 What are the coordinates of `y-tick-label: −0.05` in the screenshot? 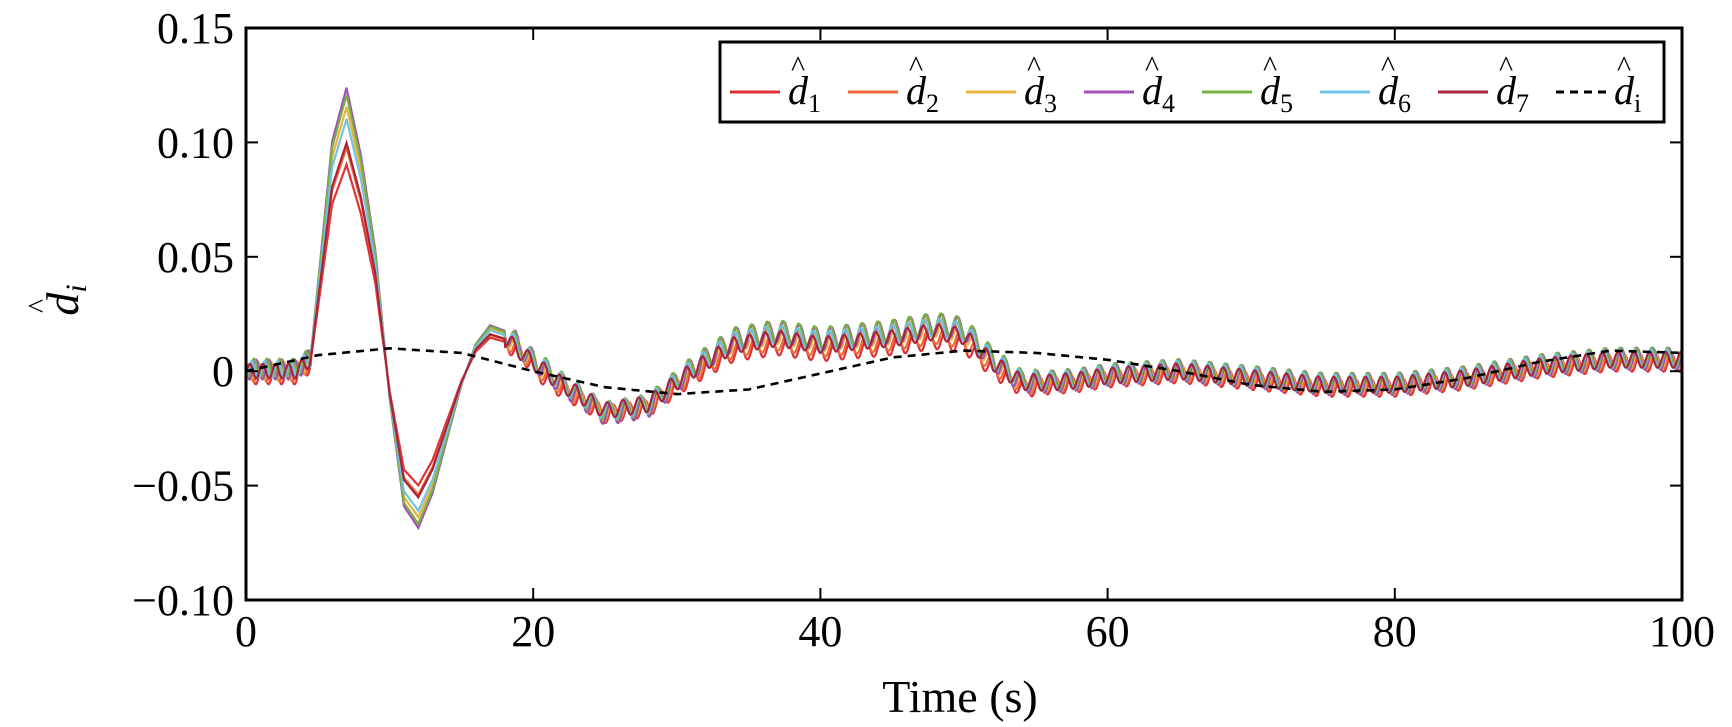 It's located at (183, 486).